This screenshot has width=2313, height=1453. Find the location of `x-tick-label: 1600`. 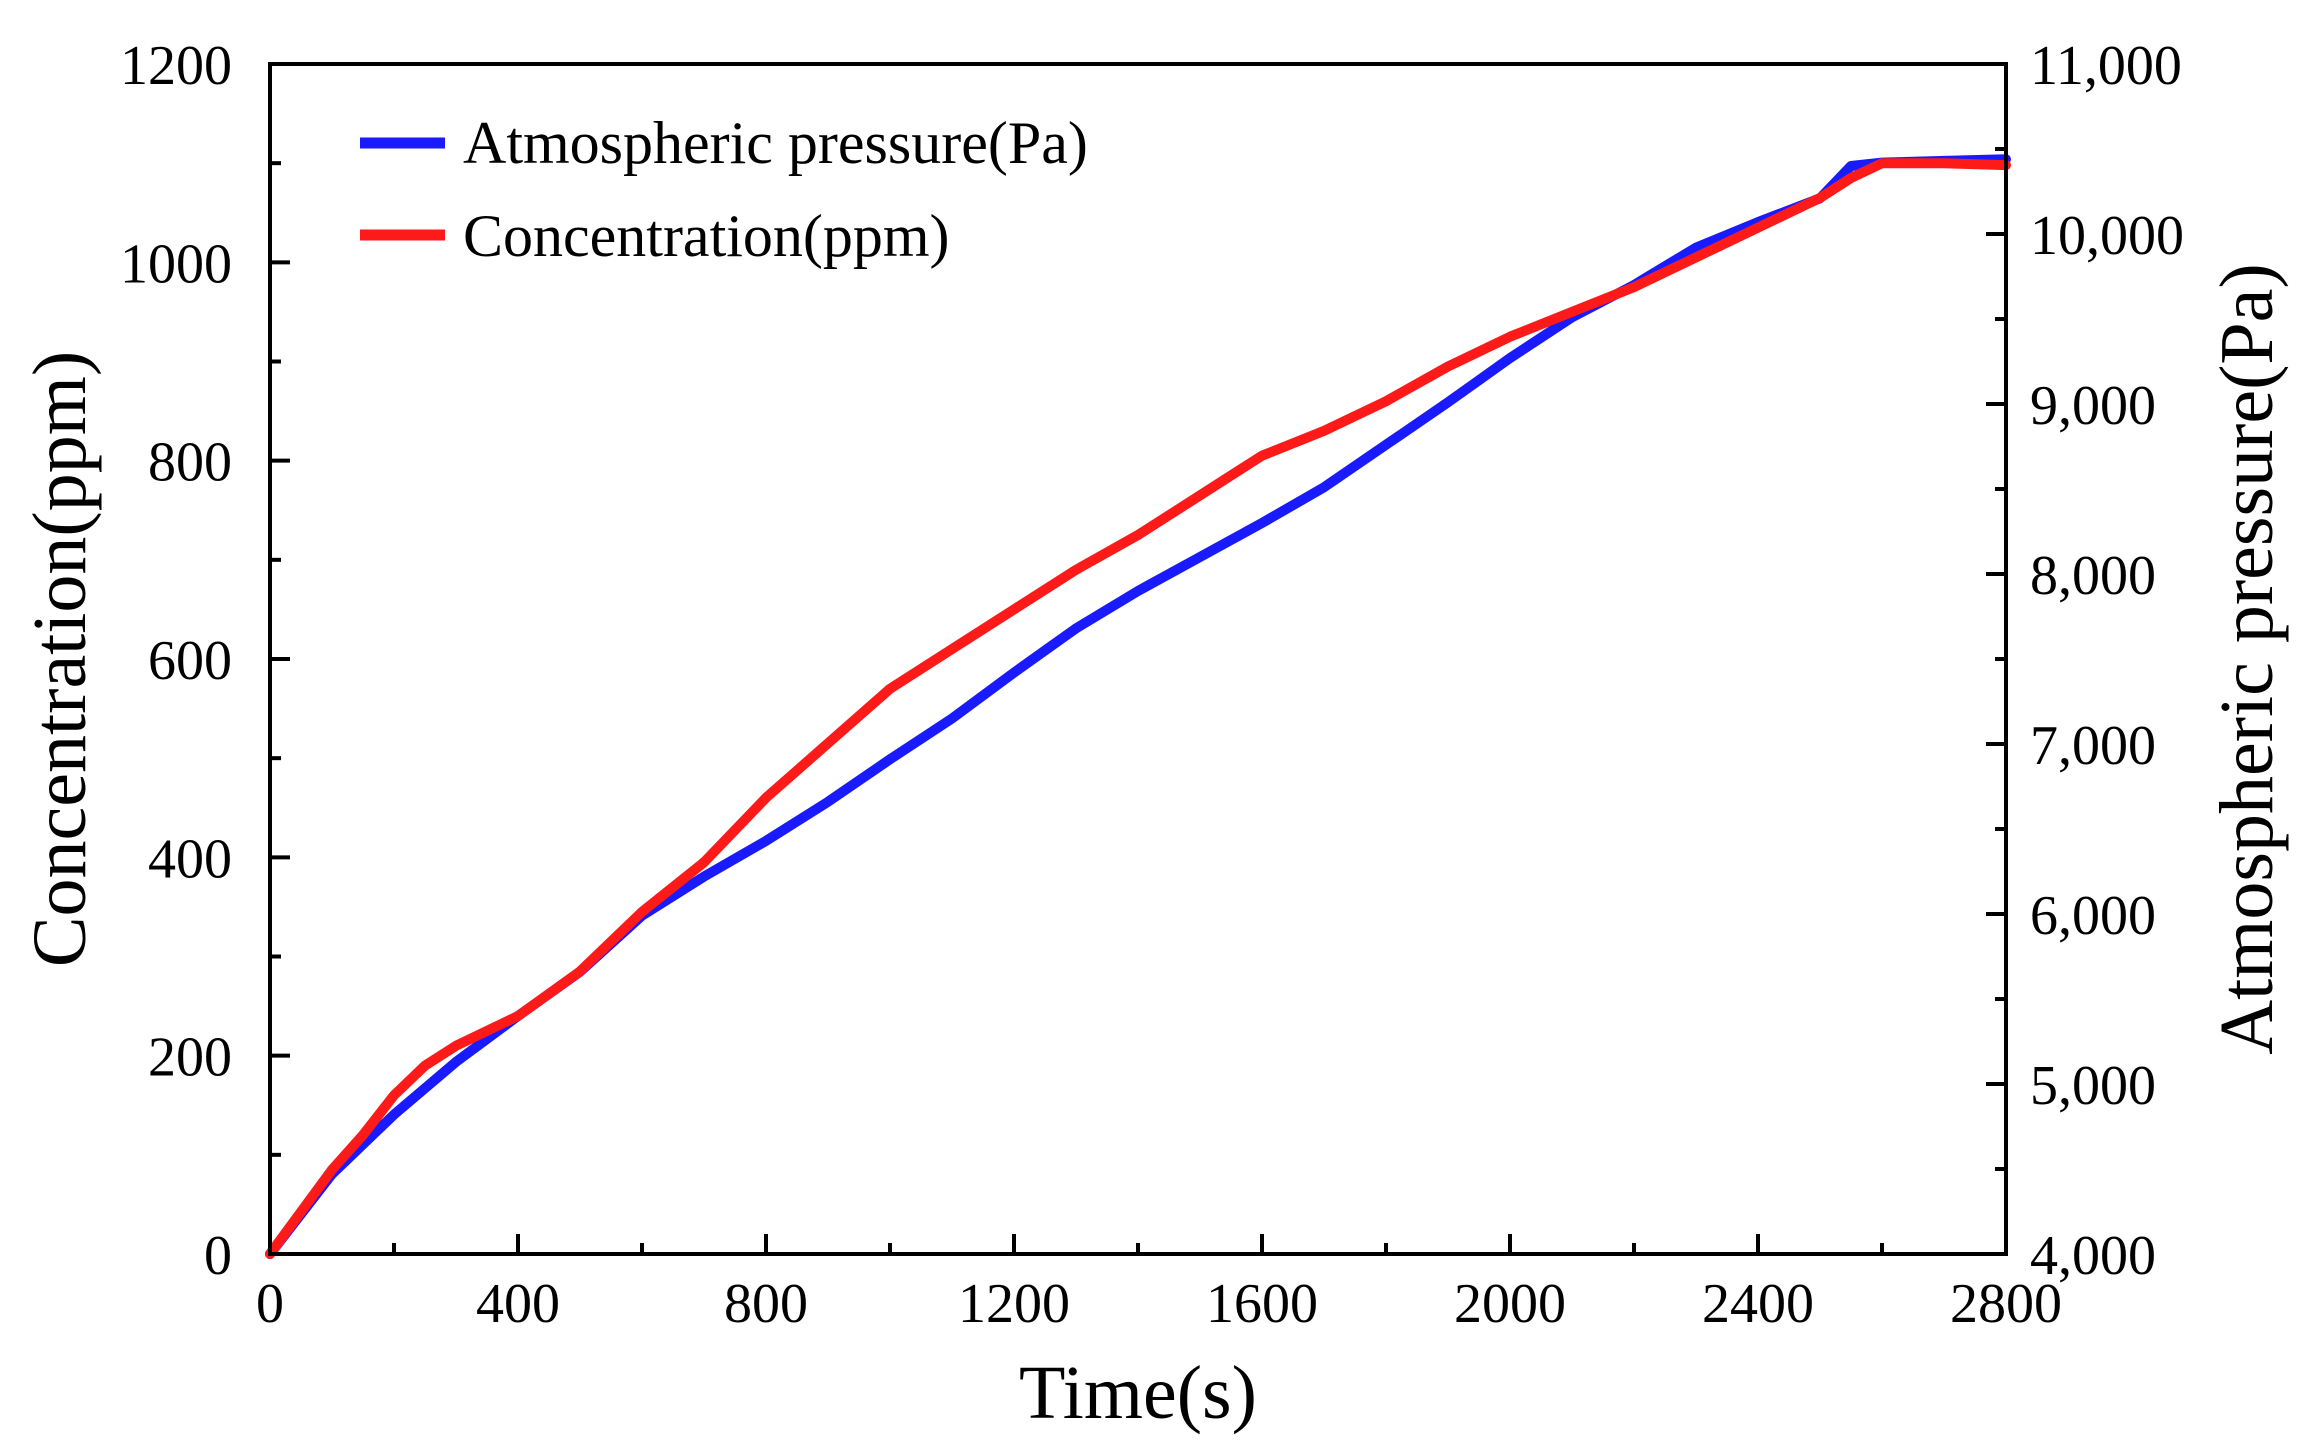

x-tick-label: 1600 is located at coordinates (1262, 1304).